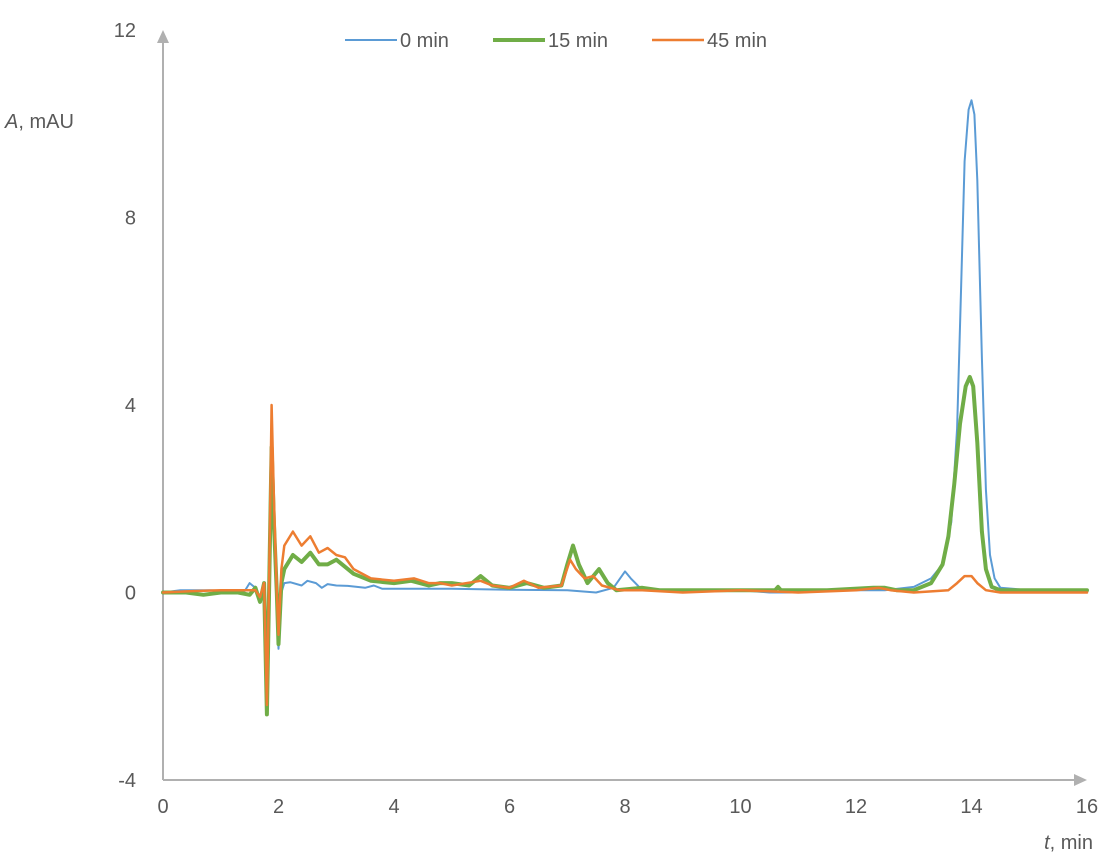 The height and width of the screenshot is (861, 1105). I want to click on x-tick-label: 0, so click(162, 807).